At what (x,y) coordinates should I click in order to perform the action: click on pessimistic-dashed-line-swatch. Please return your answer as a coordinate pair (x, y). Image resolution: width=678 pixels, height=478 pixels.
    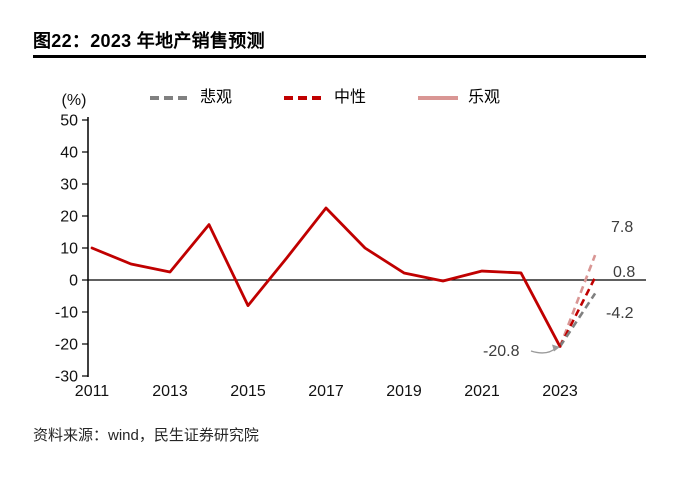
    Looking at the image, I should click on (169, 98).